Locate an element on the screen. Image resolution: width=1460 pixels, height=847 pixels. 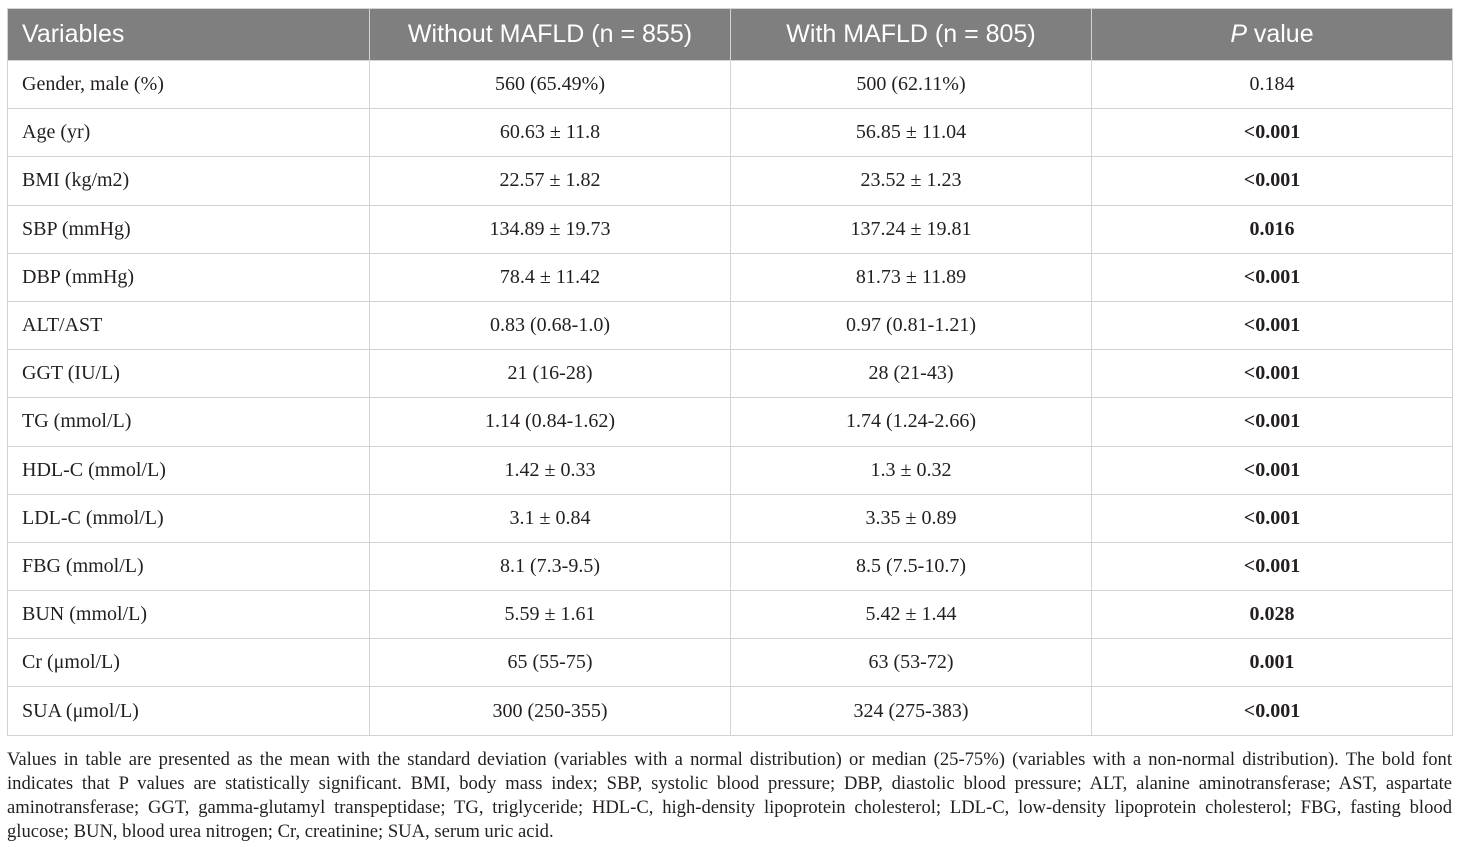
cell-variable: BMI (kg/m2) is located at coordinates (188, 181).